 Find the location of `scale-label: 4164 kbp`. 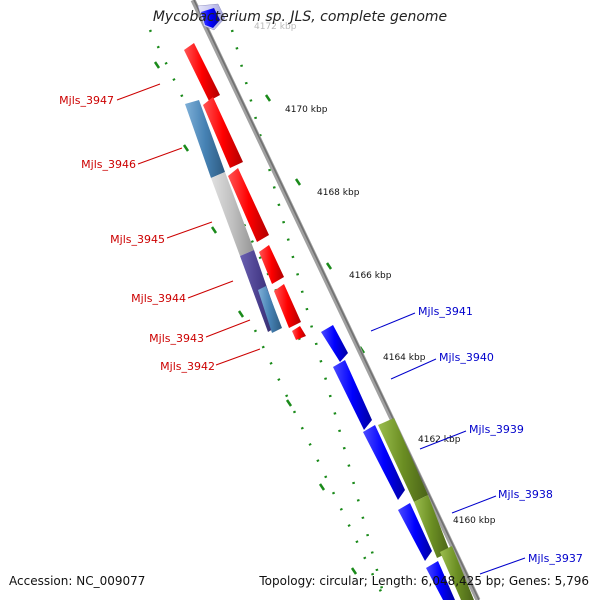

scale-label: 4164 kbp is located at coordinates (404, 358).